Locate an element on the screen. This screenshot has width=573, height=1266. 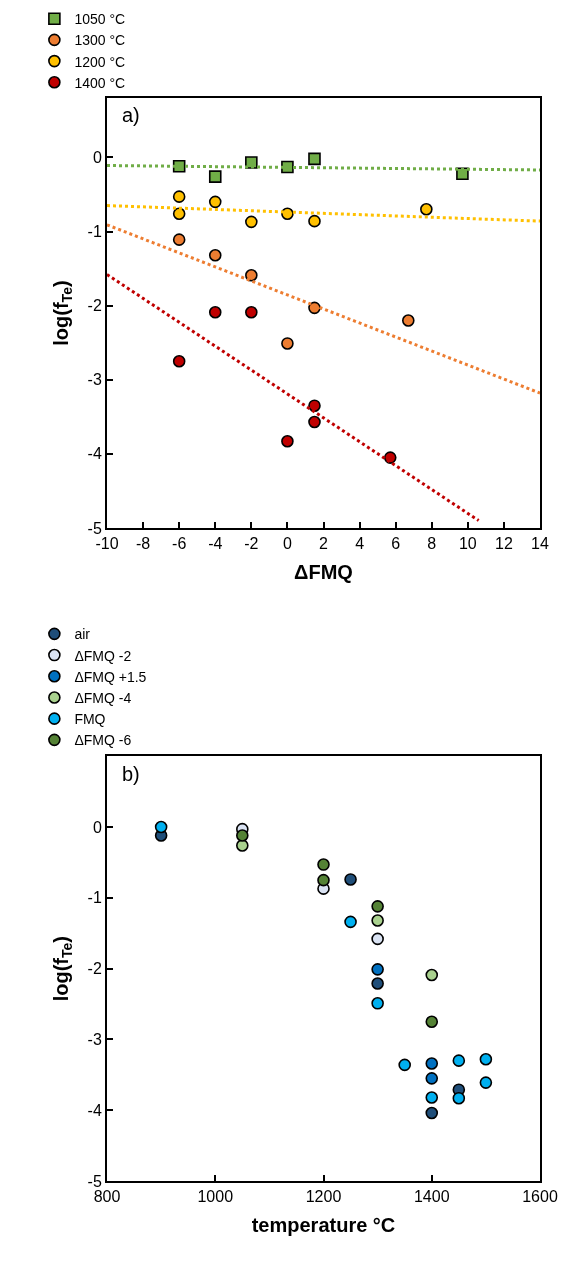
x-tick-label: 2 is located at coordinates (324, 544).